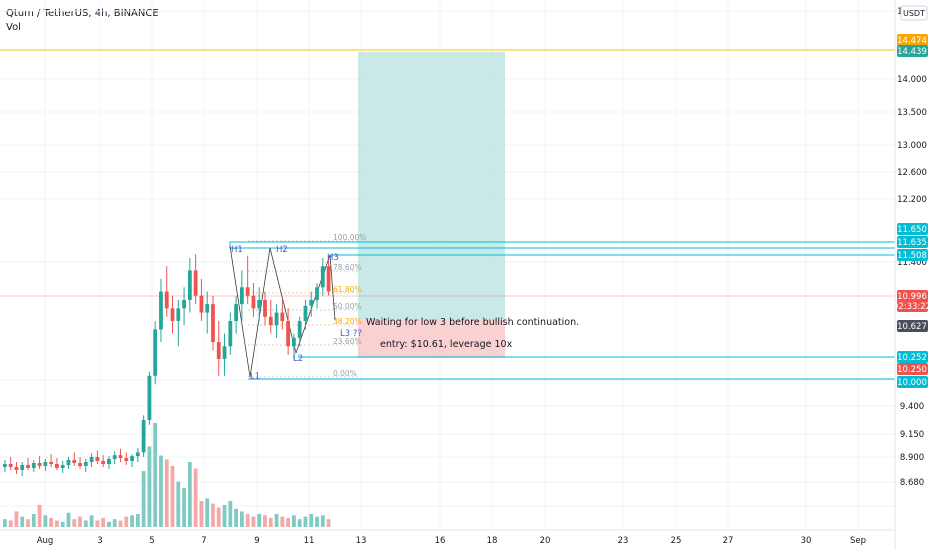 The width and height of the screenshot is (932, 550). I want to click on fib-level-label: 0.00%, so click(345, 373).